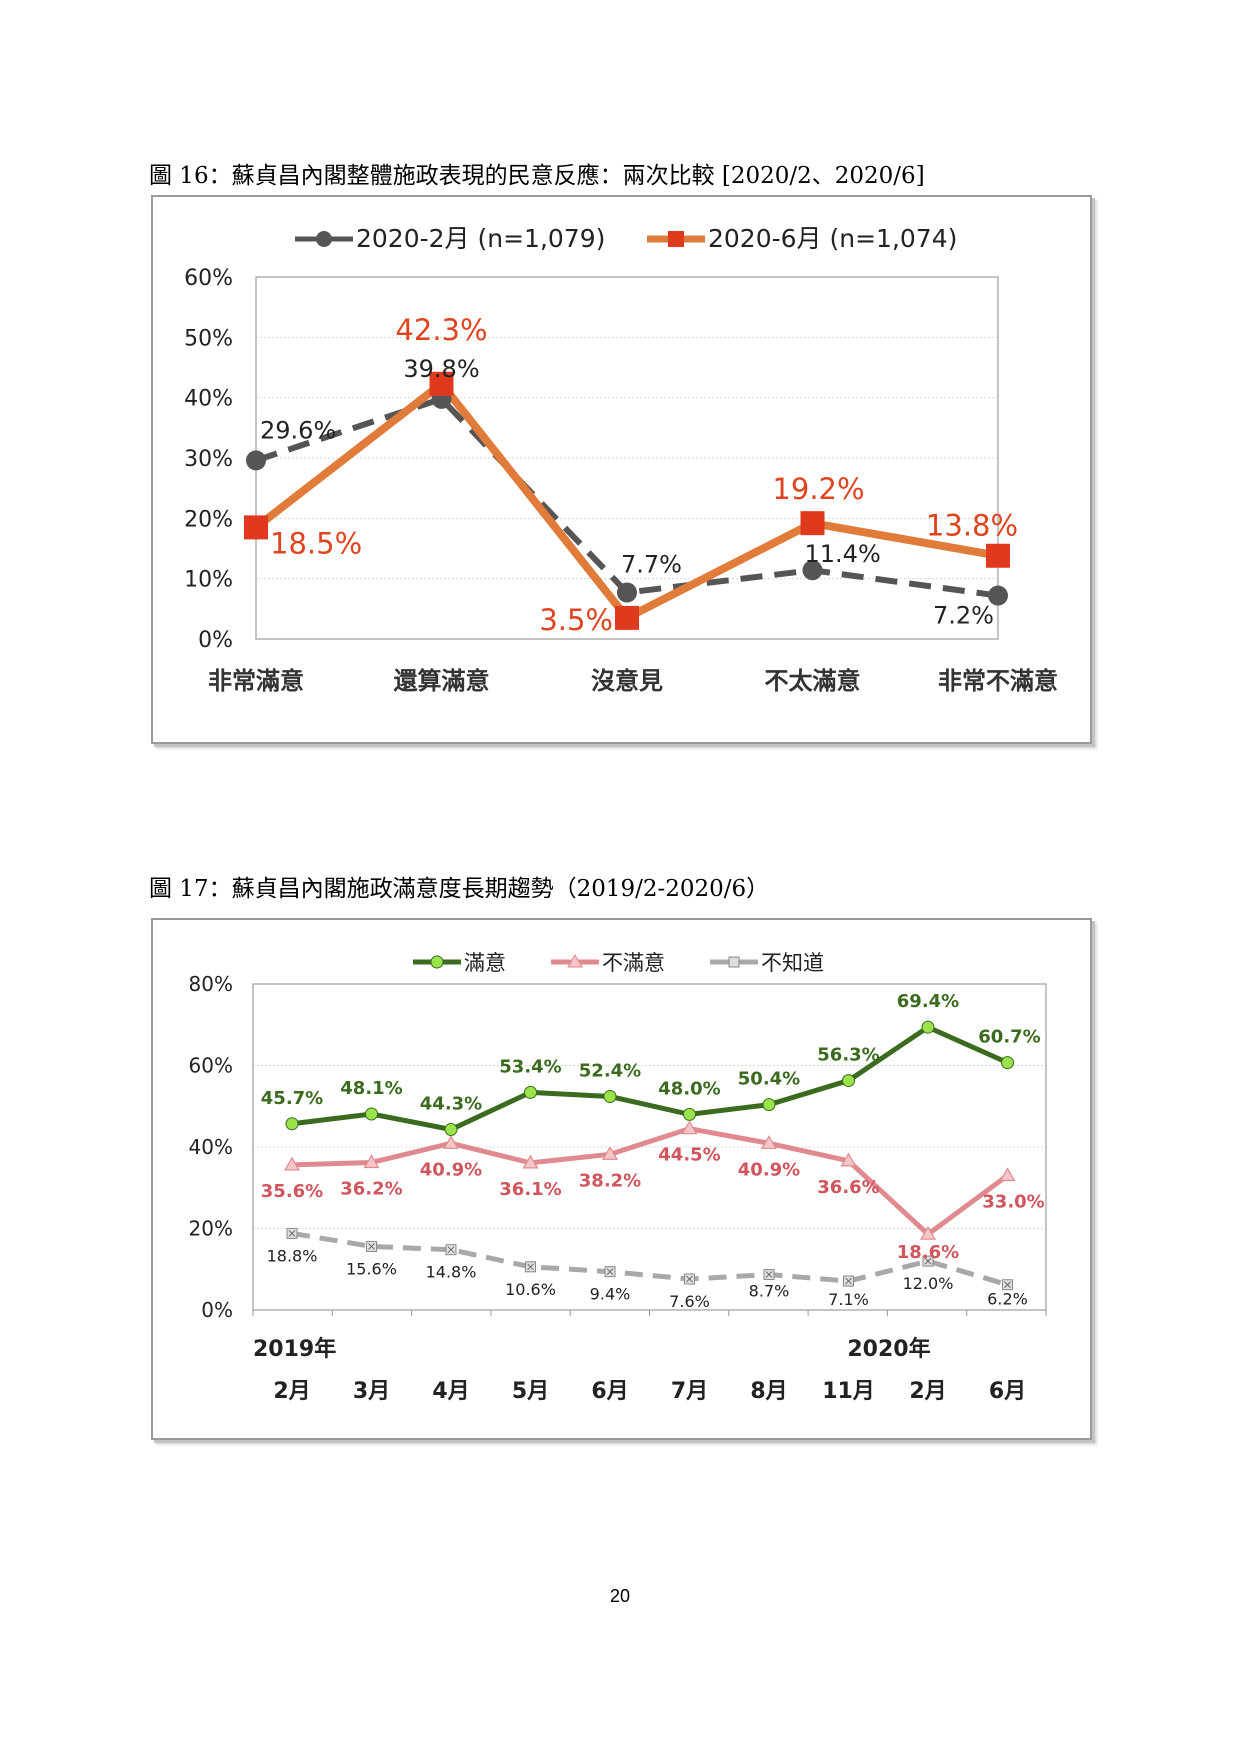 This screenshot has height=1753, width=1240. What do you see at coordinates (650, 1078) in the screenshot?
I see `series-line-satisfied` at bounding box center [650, 1078].